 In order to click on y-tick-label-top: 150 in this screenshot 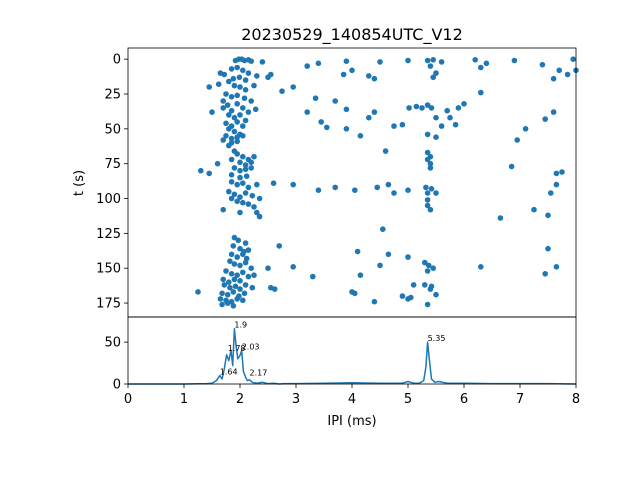, I will do `click(108, 269)`.